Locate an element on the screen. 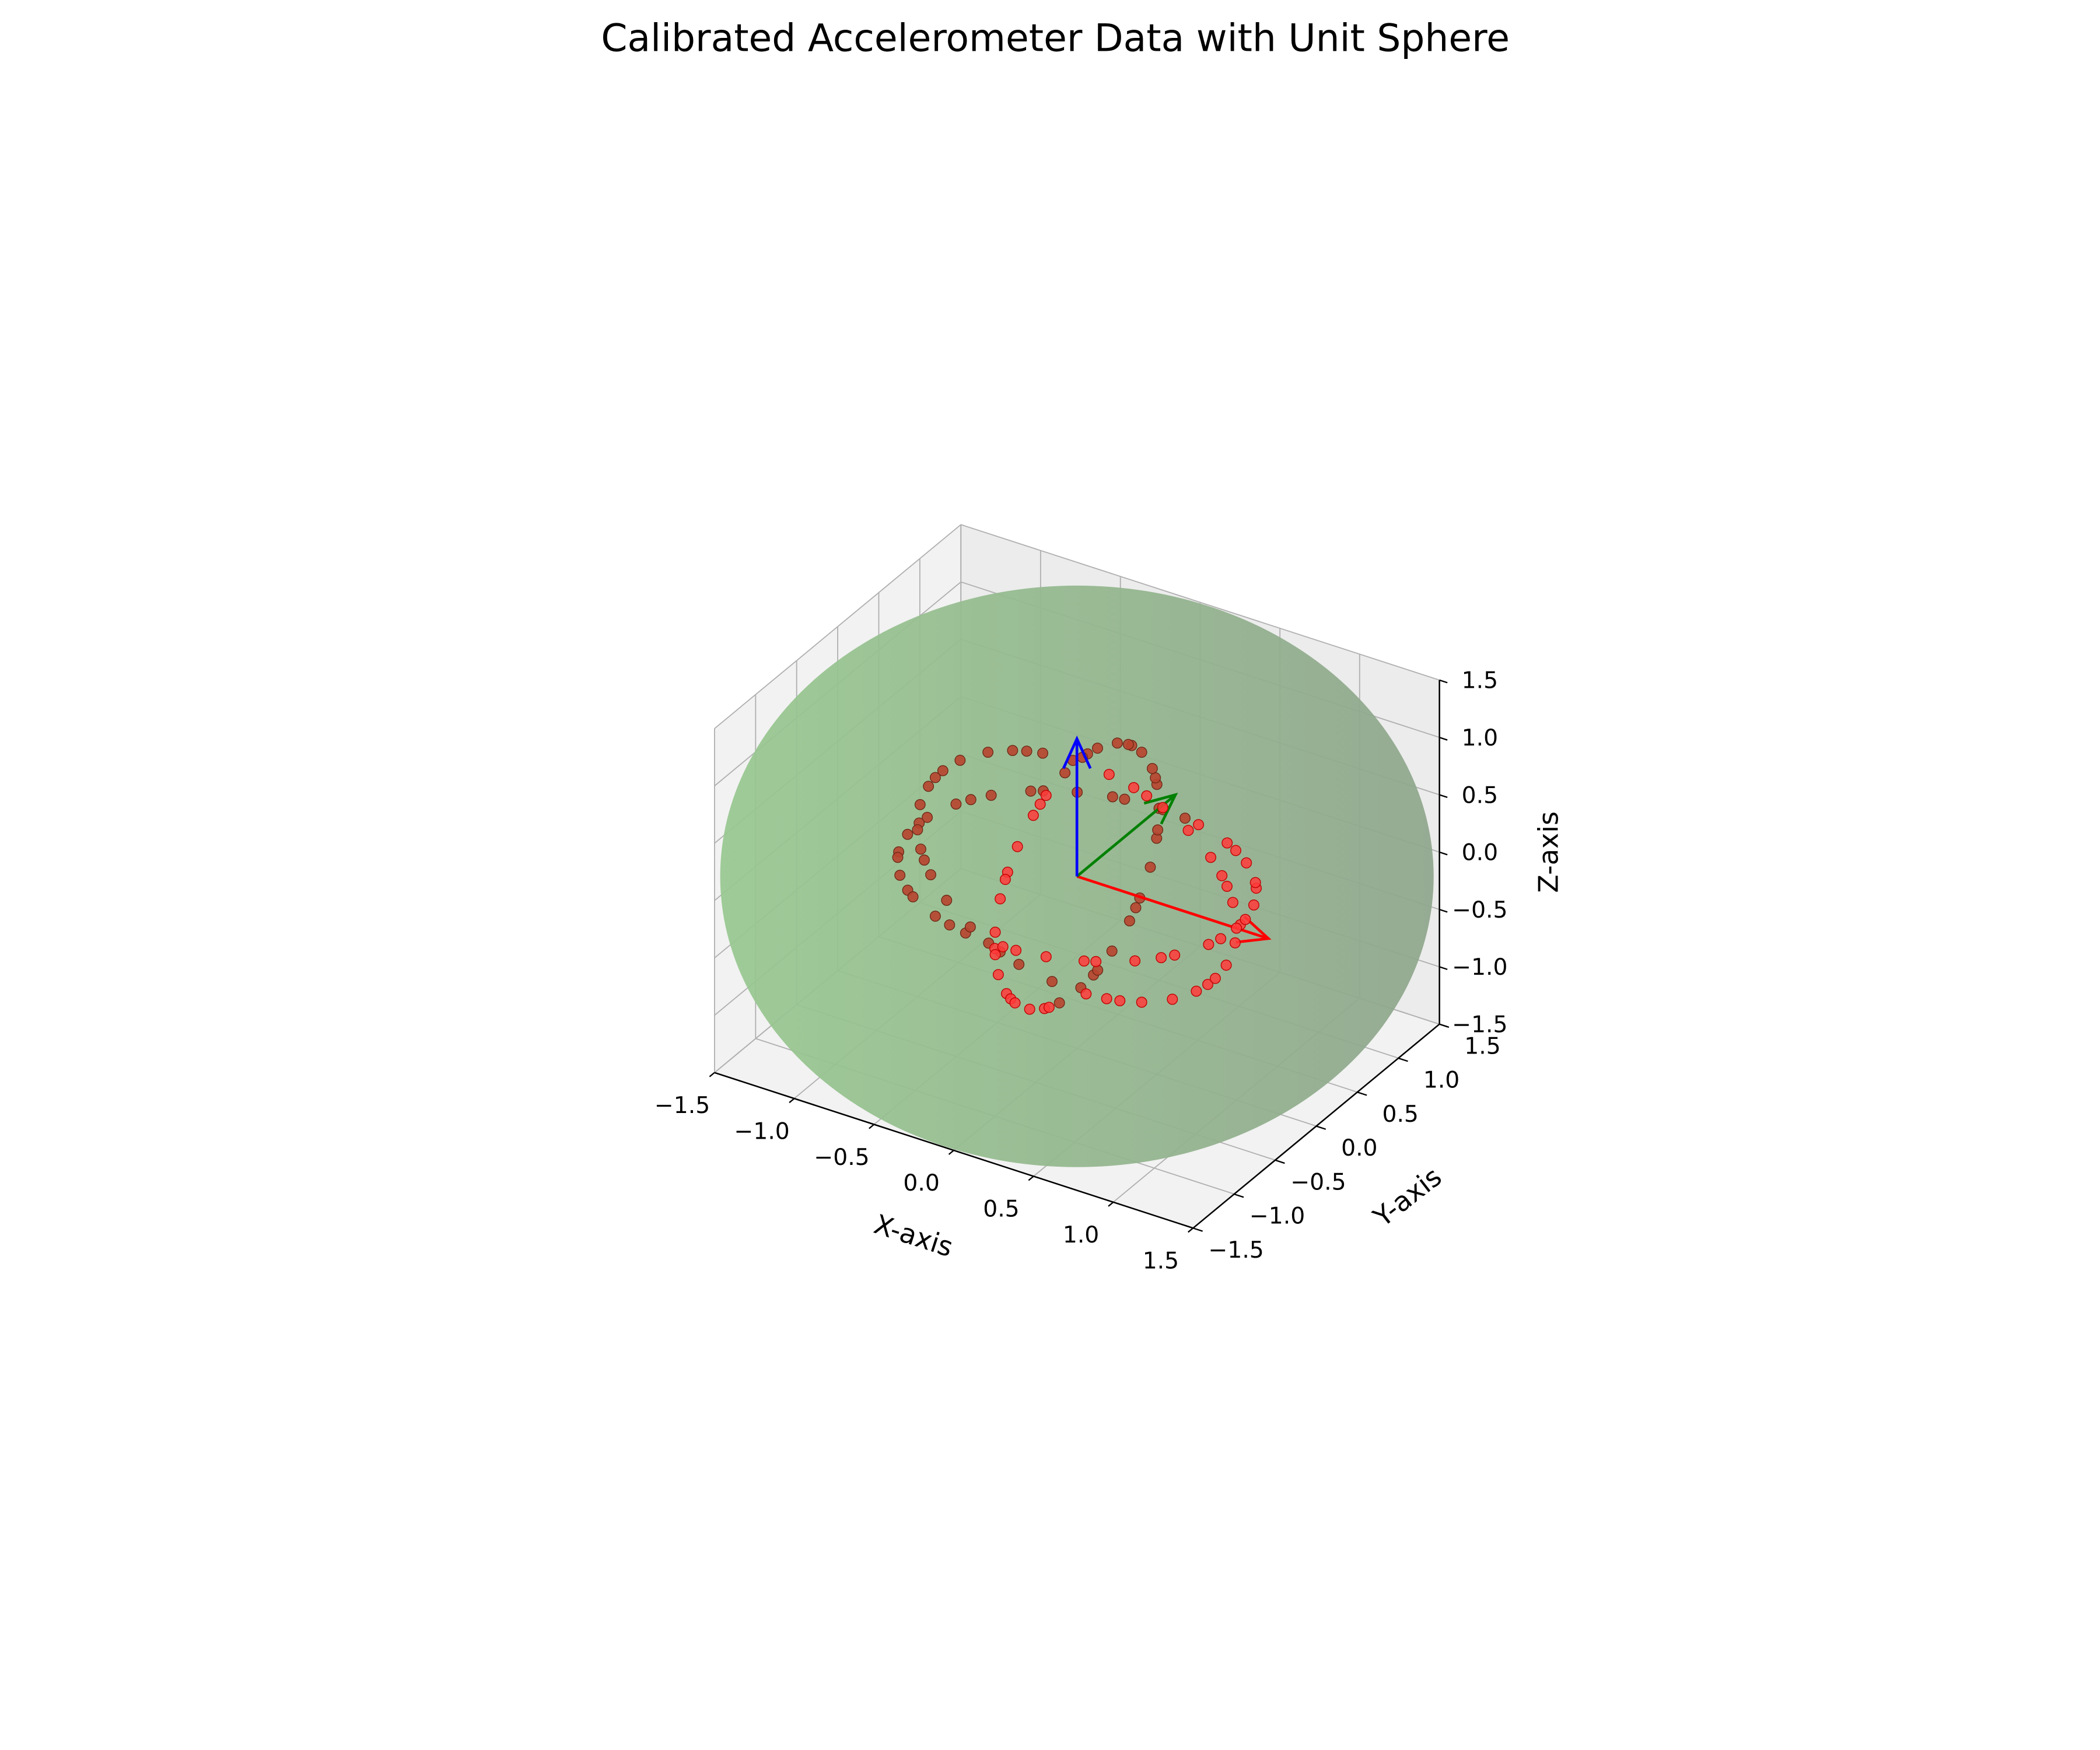 This screenshot has width=2100, height=1750. x-vector-arrowhead is located at coordinates (1254, 929).